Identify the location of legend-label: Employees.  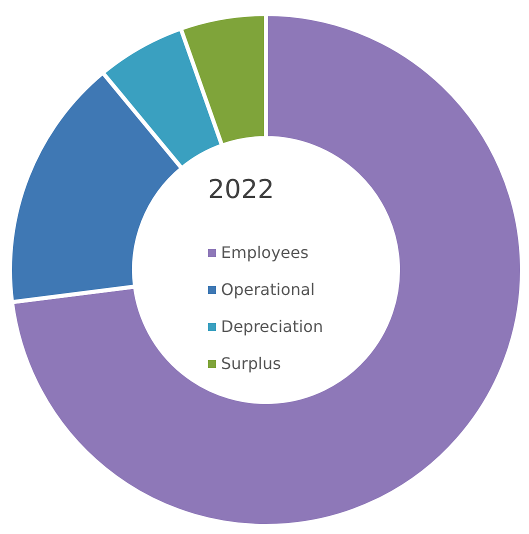
(265, 252).